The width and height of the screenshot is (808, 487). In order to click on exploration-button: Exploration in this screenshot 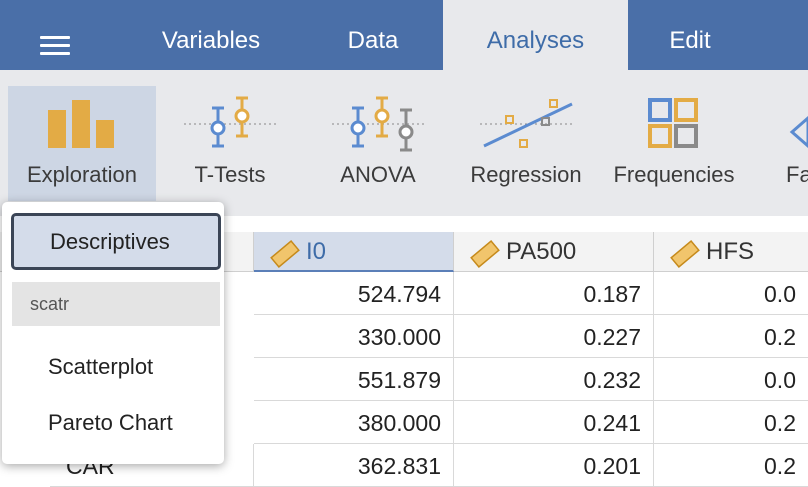, I will do `click(82, 143)`.